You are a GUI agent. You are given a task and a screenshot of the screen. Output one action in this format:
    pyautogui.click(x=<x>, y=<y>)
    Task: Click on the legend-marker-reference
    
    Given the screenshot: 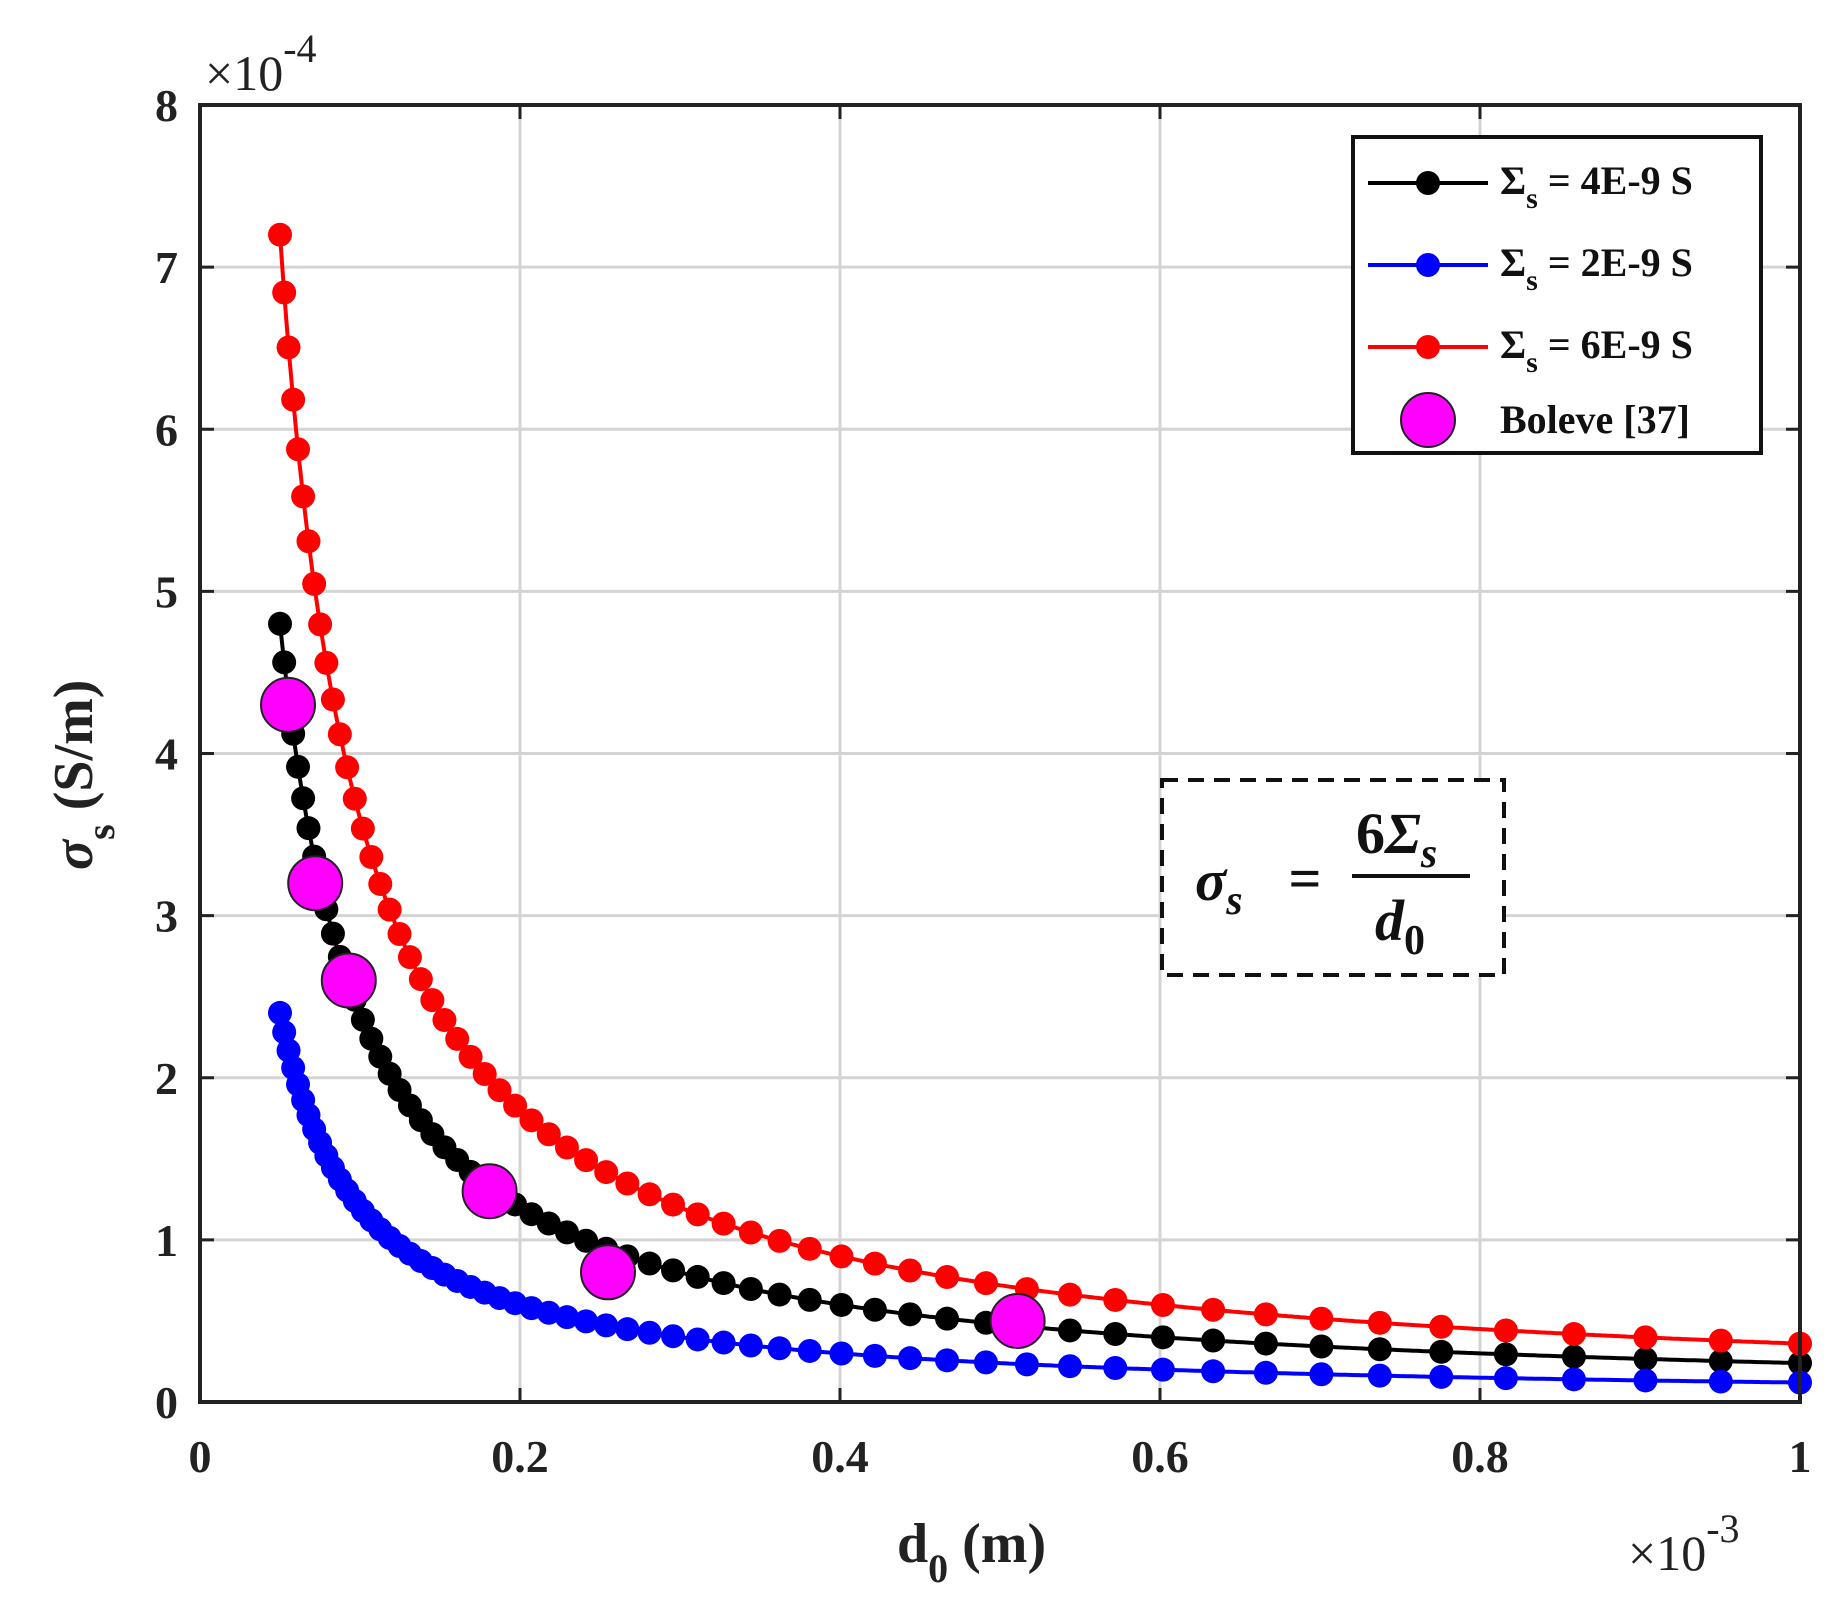 What is the action you would take?
    pyautogui.click(x=1428, y=420)
    